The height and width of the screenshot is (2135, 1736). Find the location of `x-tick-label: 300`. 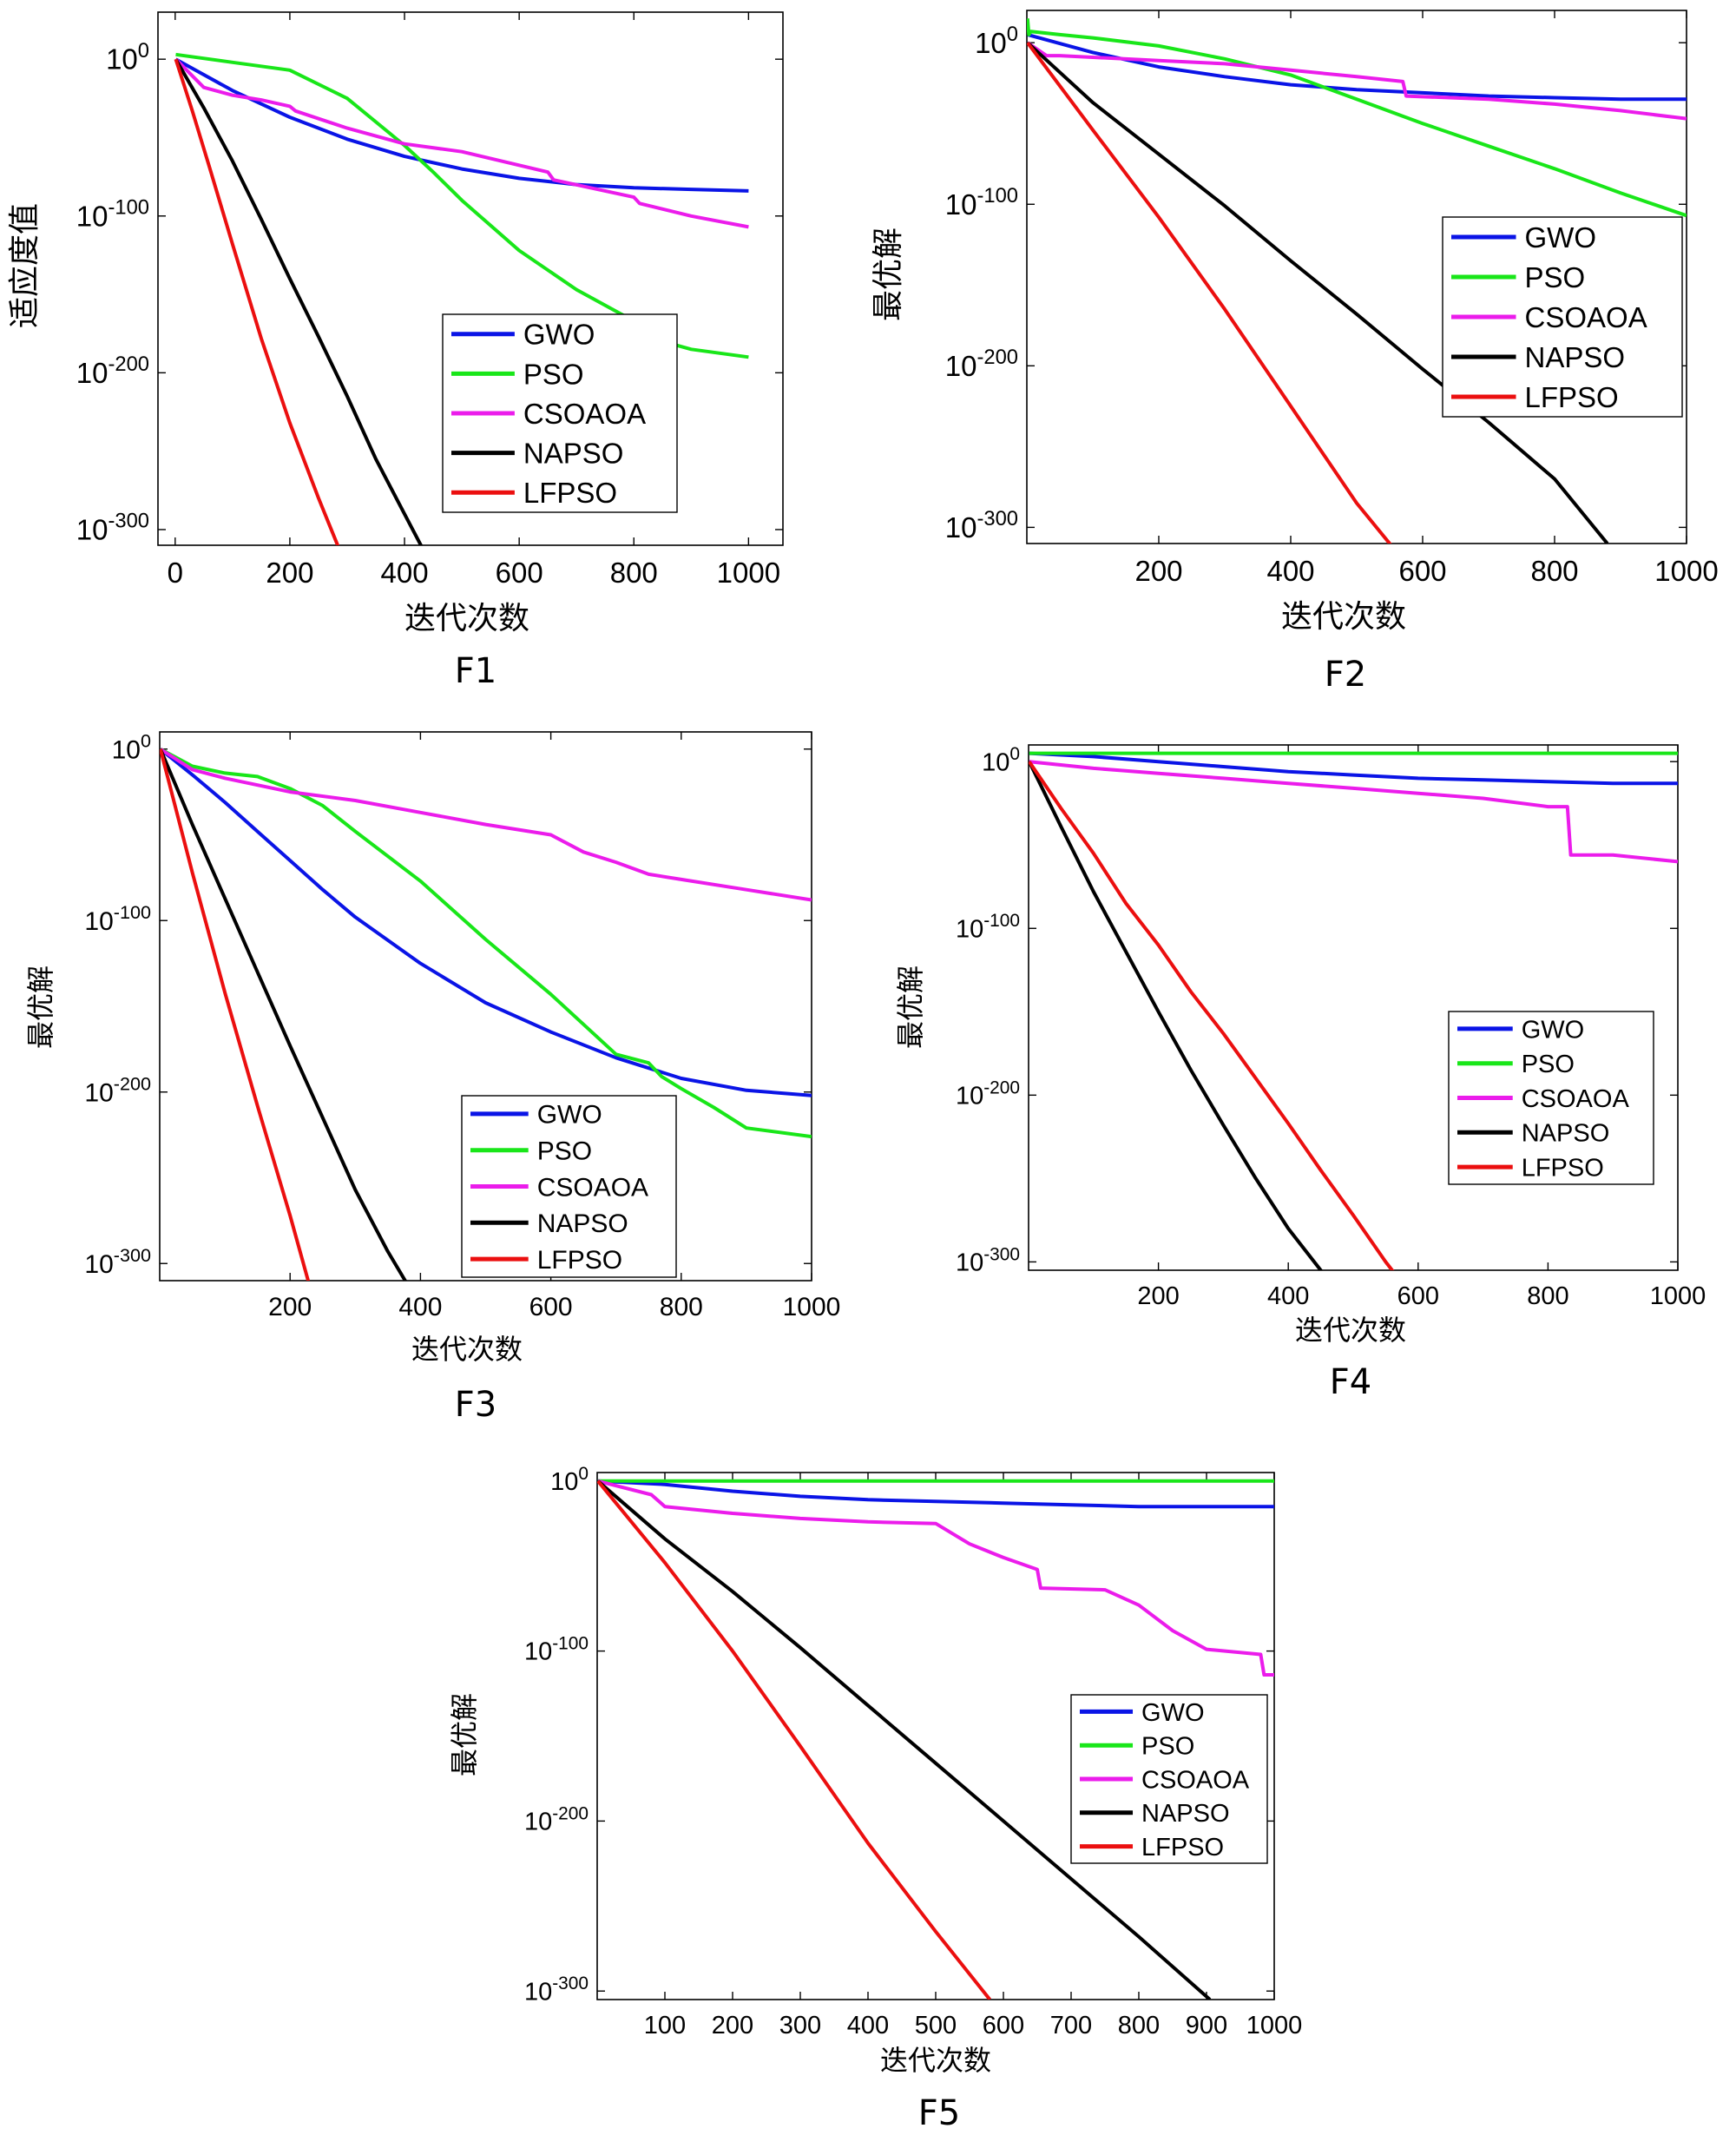

x-tick-label: 300 is located at coordinates (800, 2025).